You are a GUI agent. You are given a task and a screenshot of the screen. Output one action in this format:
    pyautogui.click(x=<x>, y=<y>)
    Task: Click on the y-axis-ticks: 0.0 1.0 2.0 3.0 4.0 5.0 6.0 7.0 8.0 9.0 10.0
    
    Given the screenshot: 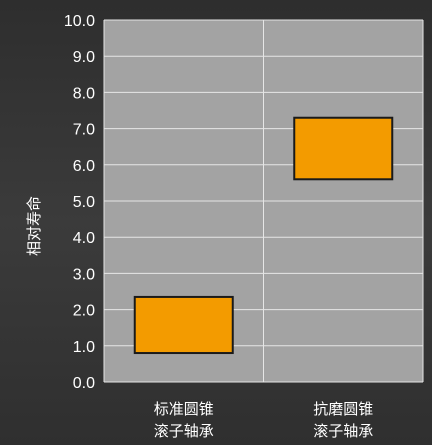 What is the action you would take?
    pyautogui.click(x=79, y=202)
    